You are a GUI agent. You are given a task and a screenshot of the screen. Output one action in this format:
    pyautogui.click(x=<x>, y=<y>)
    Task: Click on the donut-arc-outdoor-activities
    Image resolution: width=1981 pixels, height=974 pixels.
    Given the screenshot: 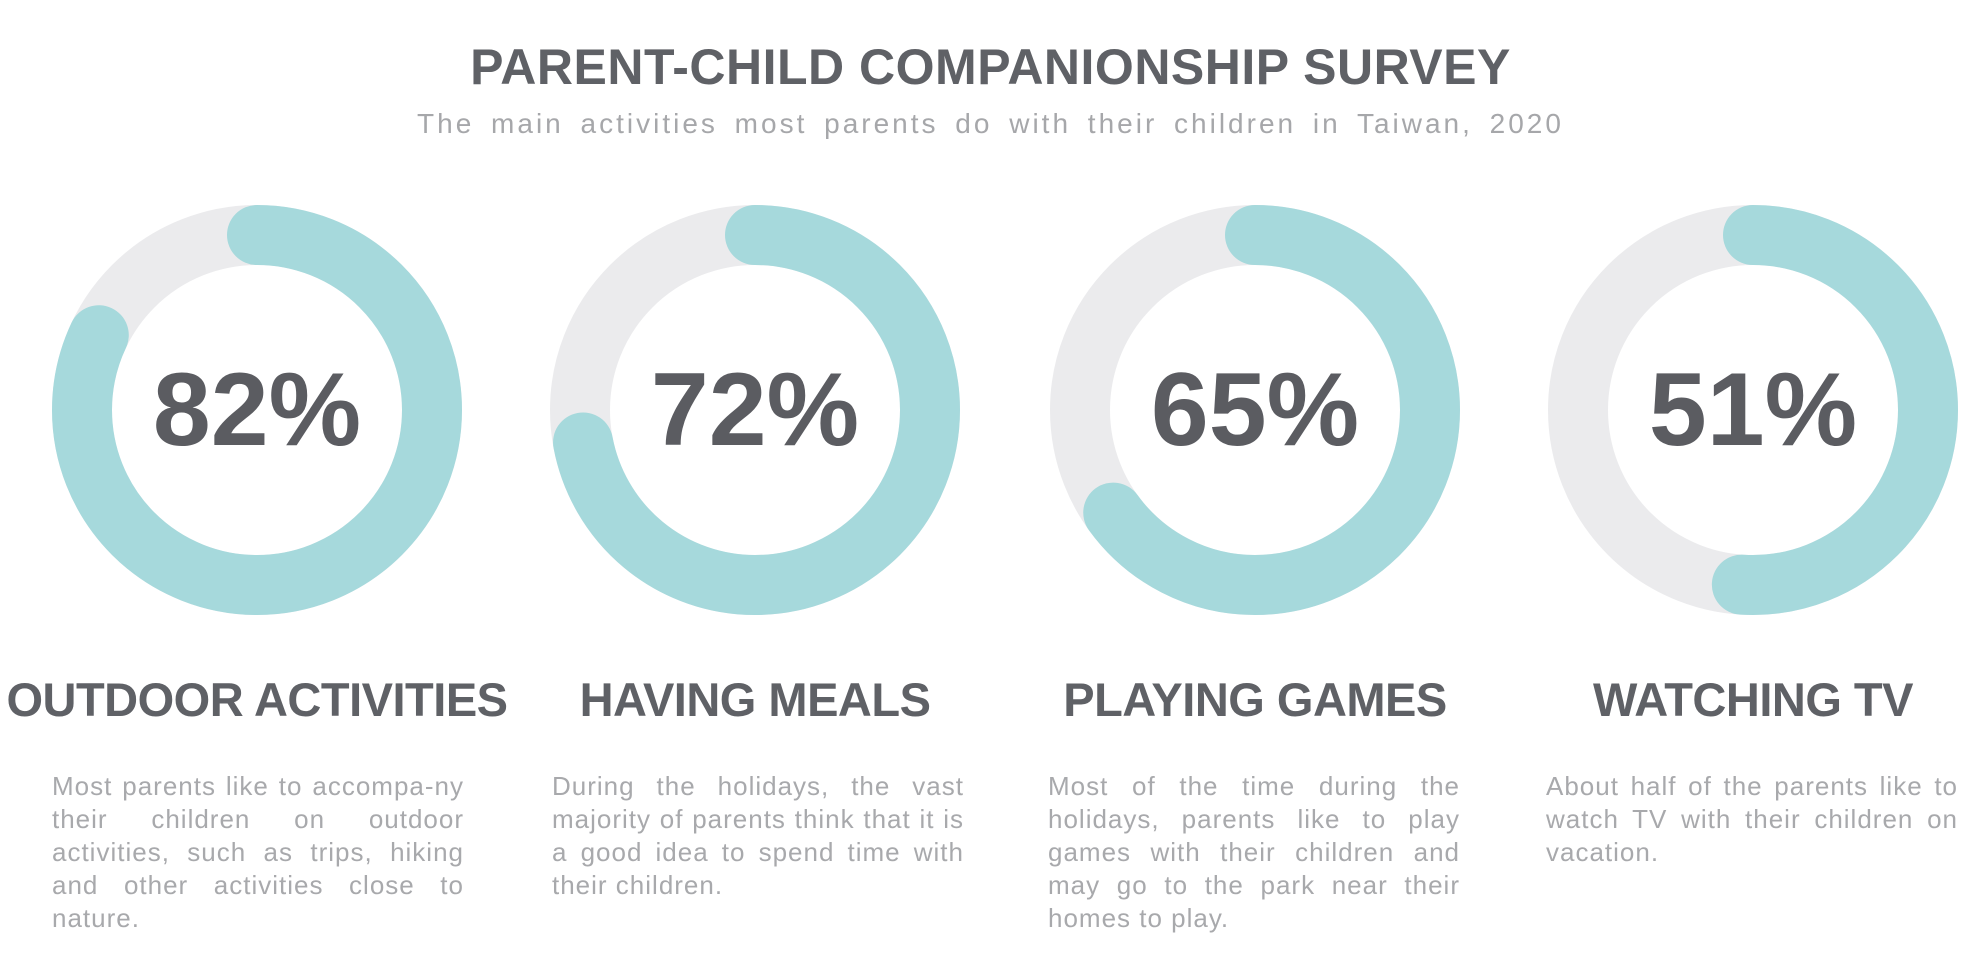 What is the action you would take?
    pyautogui.click(x=257, y=410)
    